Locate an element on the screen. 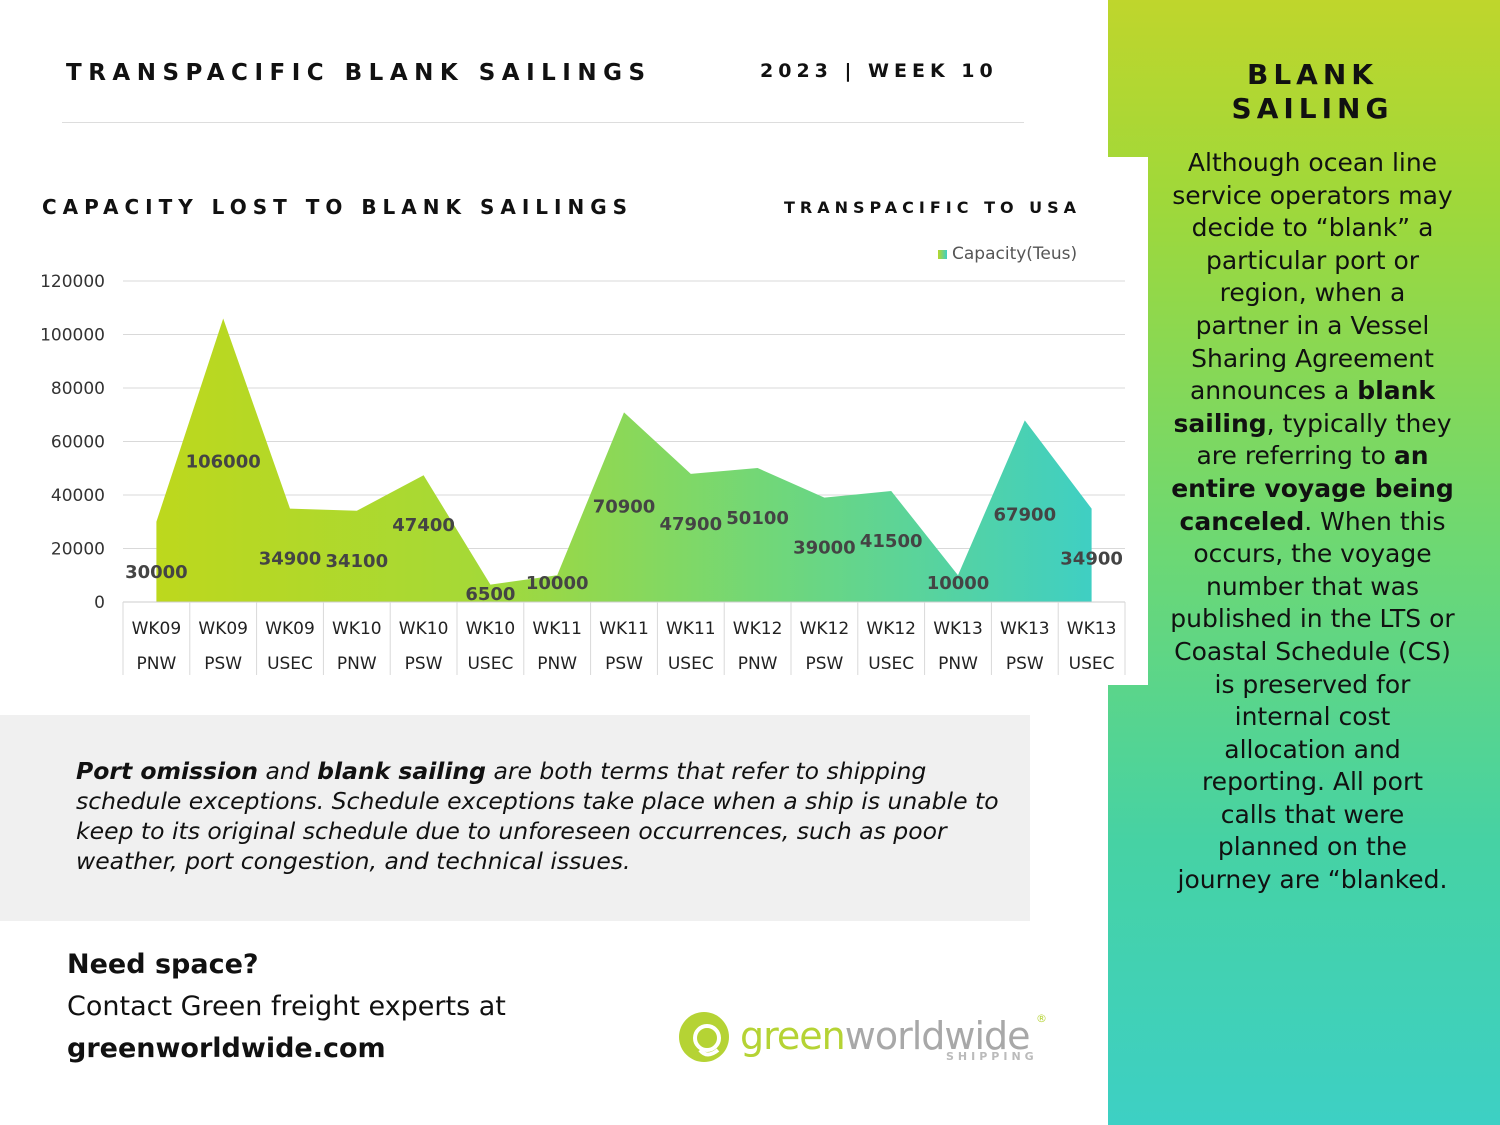 This screenshot has height=1125, width=1500. note-text-part: and is located at coordinates (287, 771).